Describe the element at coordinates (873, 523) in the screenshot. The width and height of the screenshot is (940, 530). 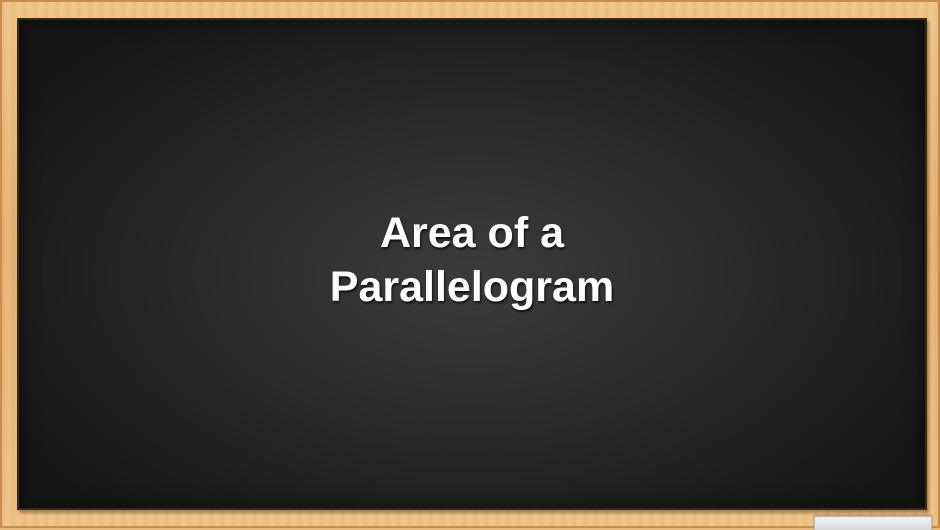
I see `chalk-eraser` at that location.